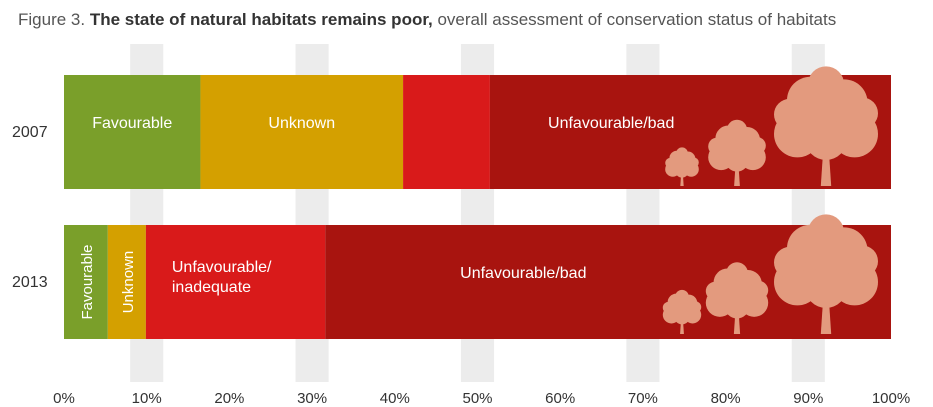 The width and height of the screenshot is (933, 407). What do you see at coordinates (30, 132) in the screenshot?
I see `category-label: 2007` at bounding box center [30, 132].